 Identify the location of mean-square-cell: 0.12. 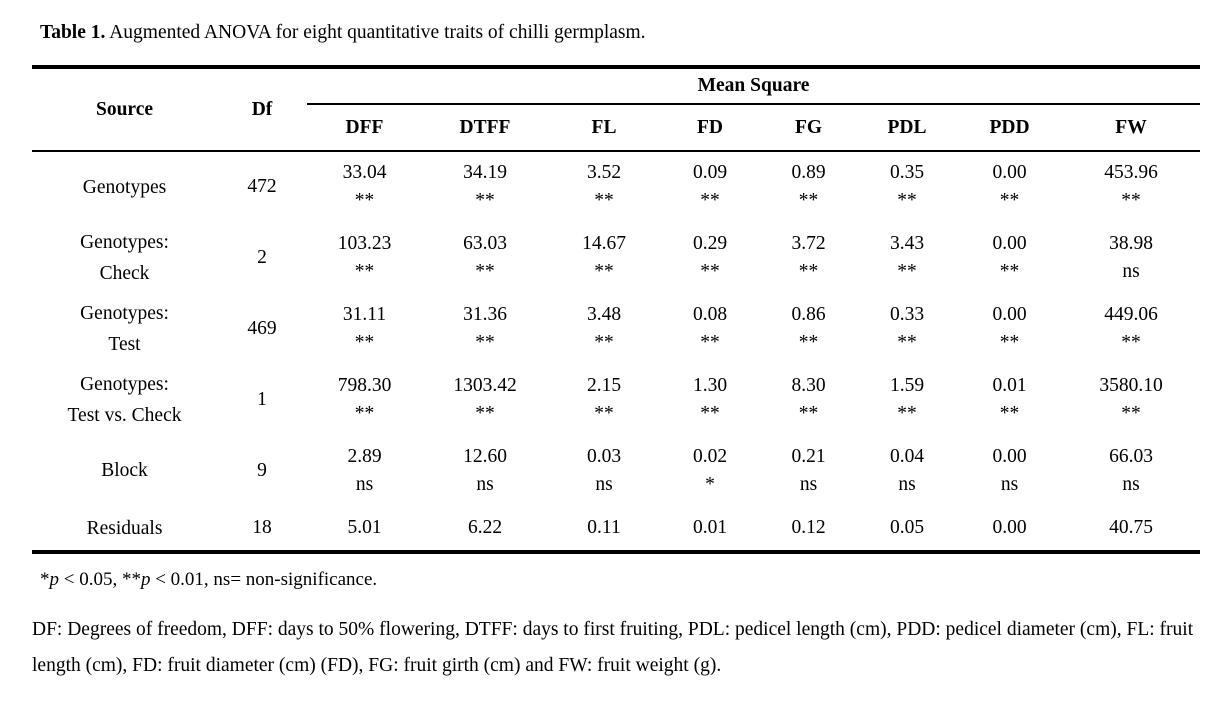
(808, 527).